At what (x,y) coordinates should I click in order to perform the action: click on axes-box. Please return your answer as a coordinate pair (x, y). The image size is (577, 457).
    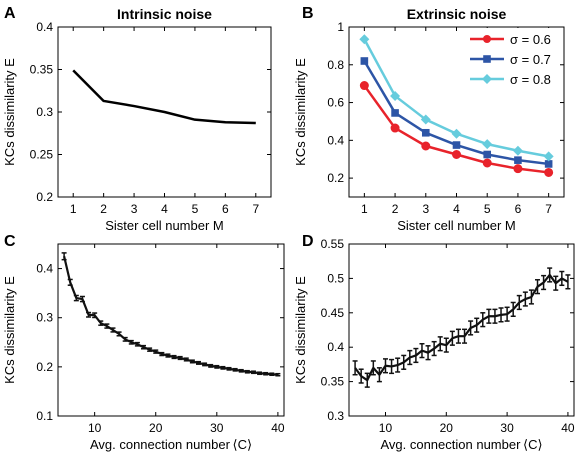
    Looking at the image, I should click on (461, 330).